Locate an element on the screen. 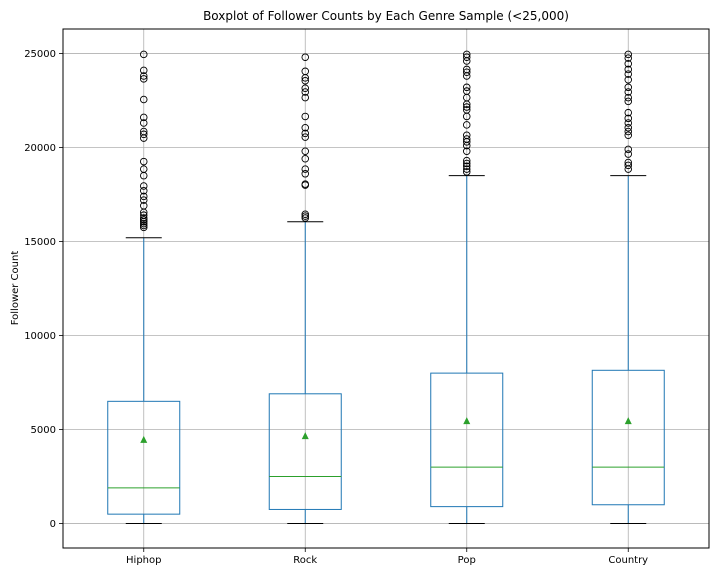 This screenshot has height=576, width=720. x-tick-label-country: Country is located at coordinates (628, 560).